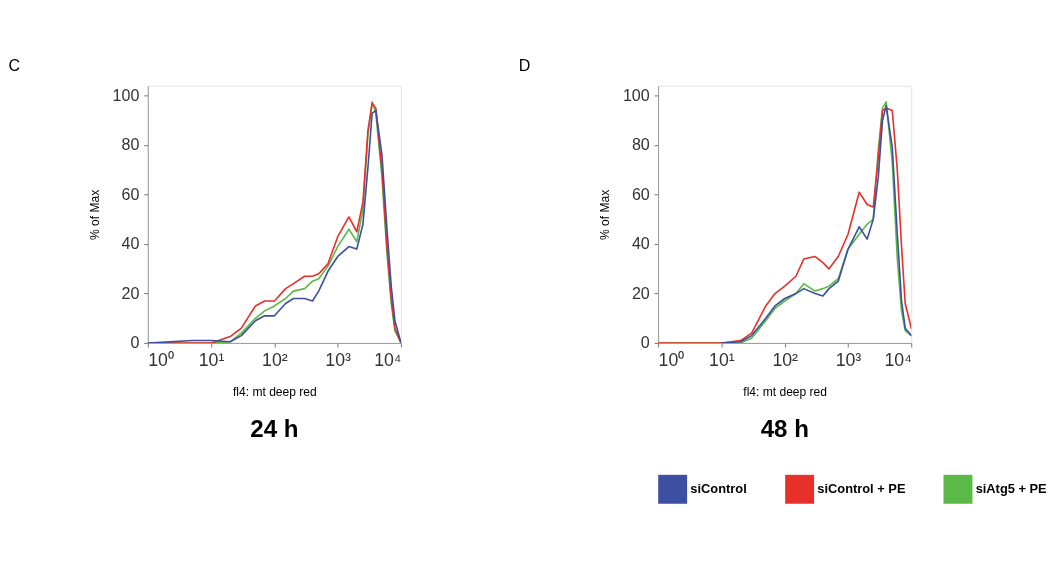  What do you see at coordinates (274, 429) in the screenshot?
I see `text: 24 h` at bounding box center [274, 429].